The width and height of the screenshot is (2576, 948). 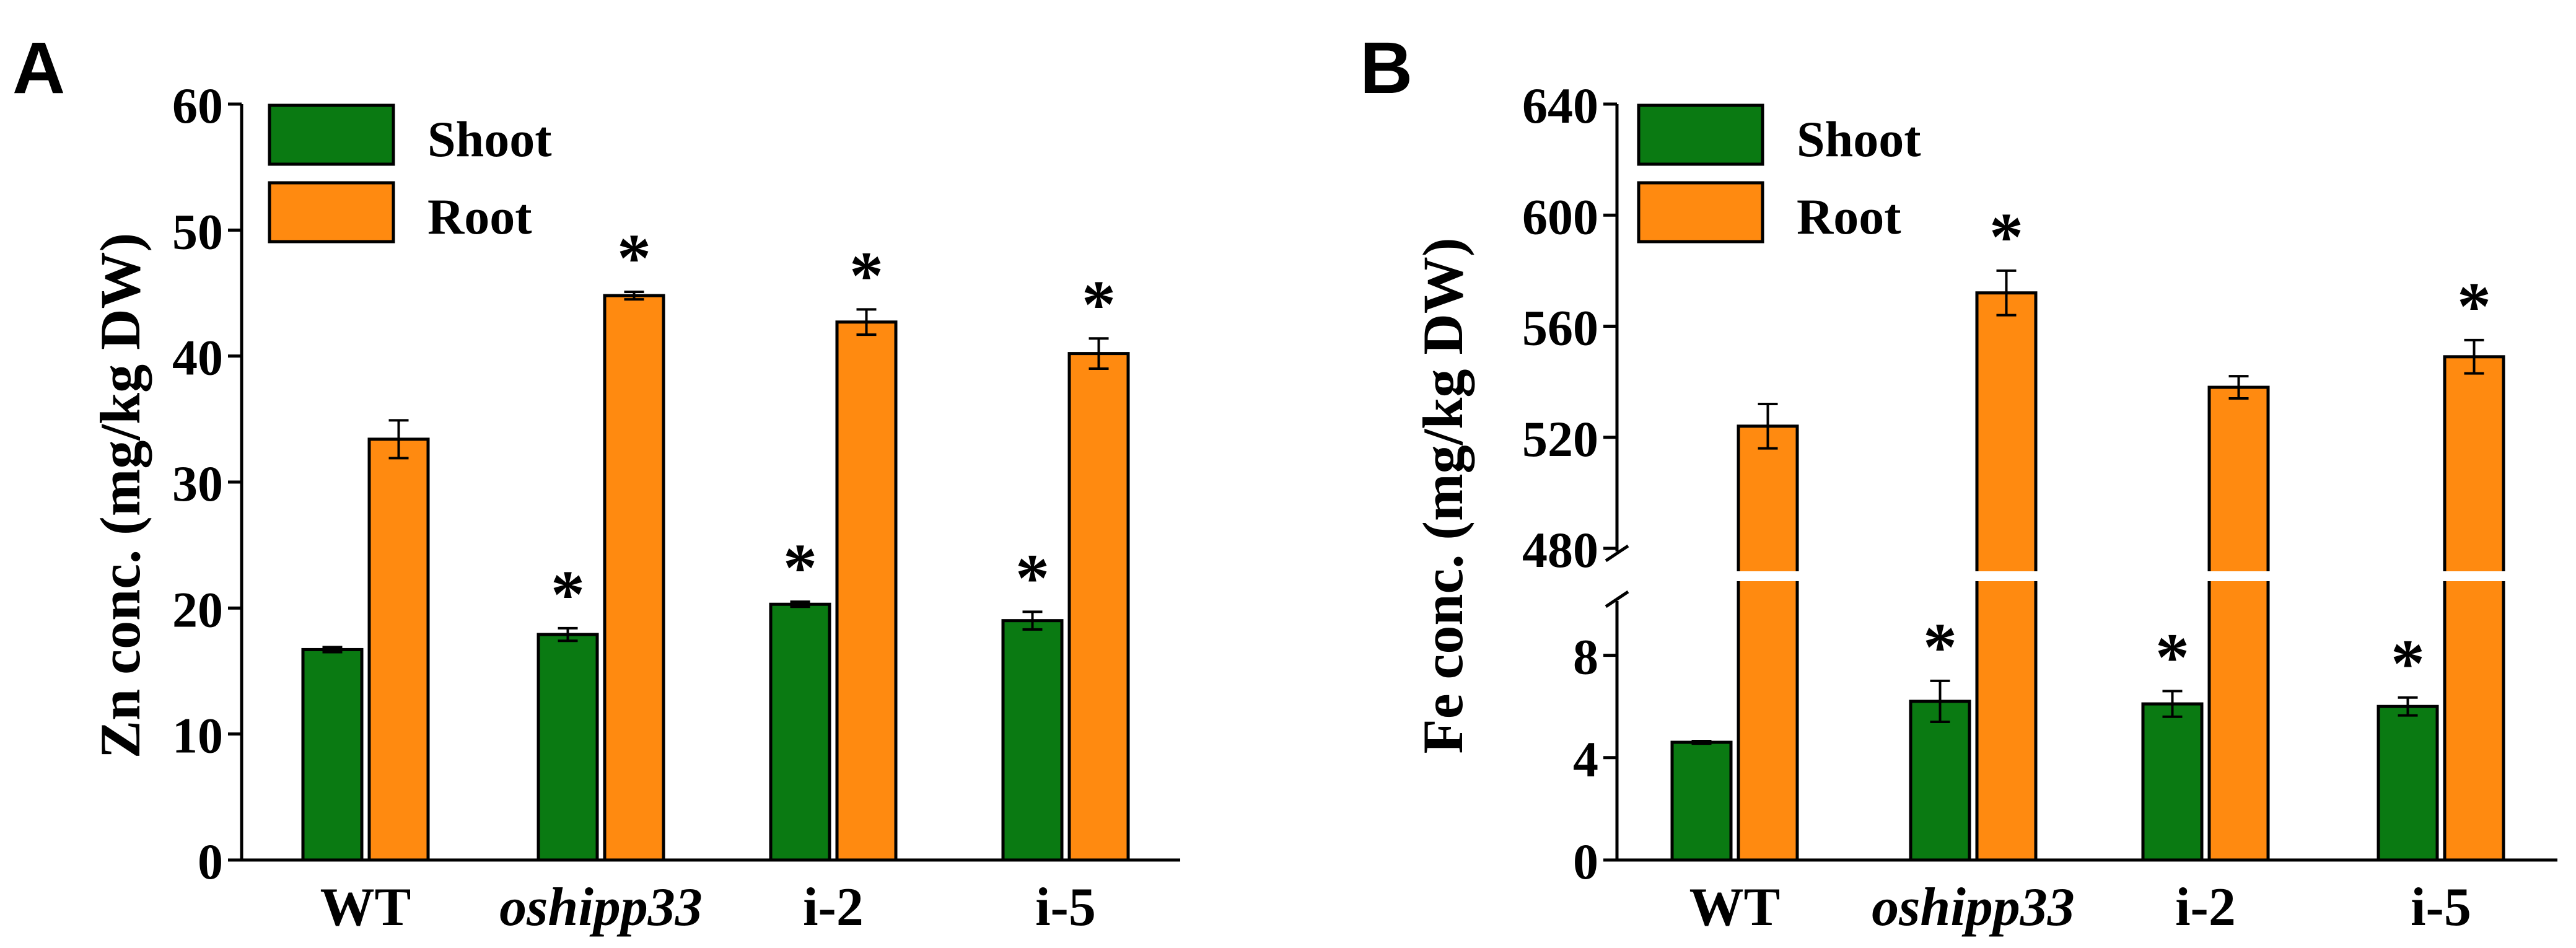 What do you see at coordinates (1560, 550) in the screenshot?
I see `y-tick-label-480: 480` at bounding box center [1560, 550].